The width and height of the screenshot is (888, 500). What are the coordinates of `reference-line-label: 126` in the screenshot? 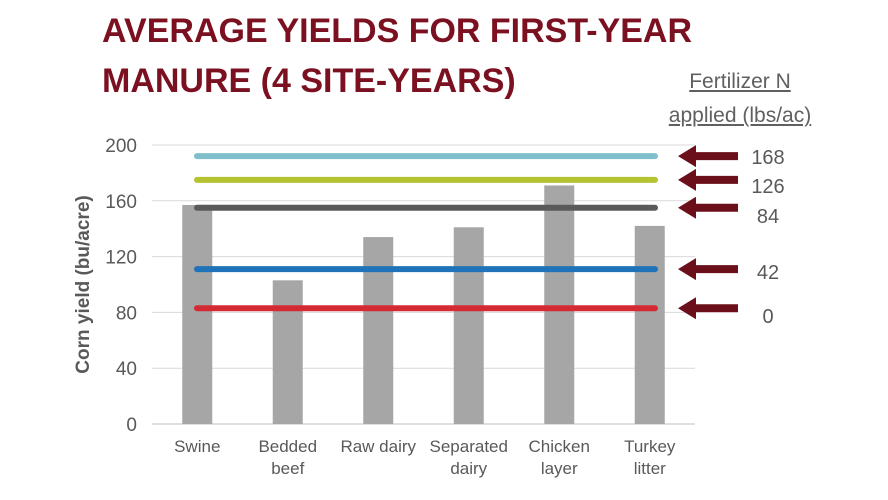 It's located at (767, 187).